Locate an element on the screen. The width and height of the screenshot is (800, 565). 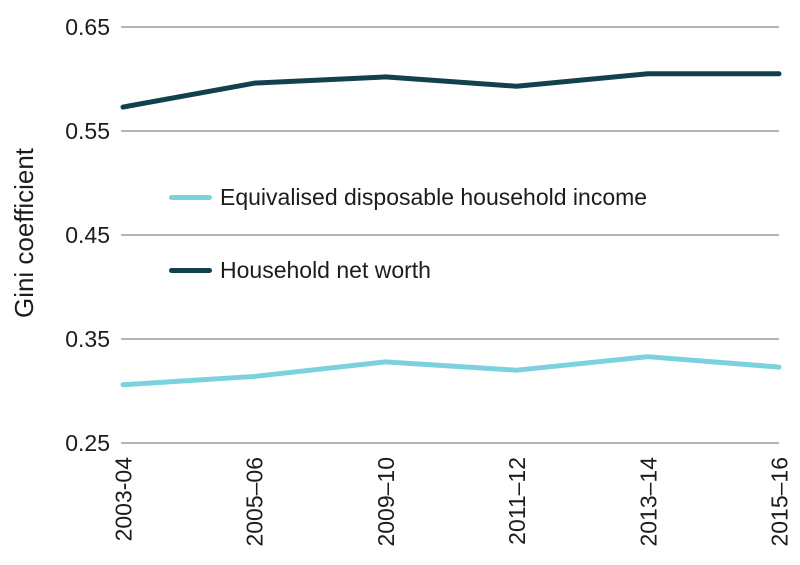
y-tick-label: 0.45 is located at coordinates (87, 235).